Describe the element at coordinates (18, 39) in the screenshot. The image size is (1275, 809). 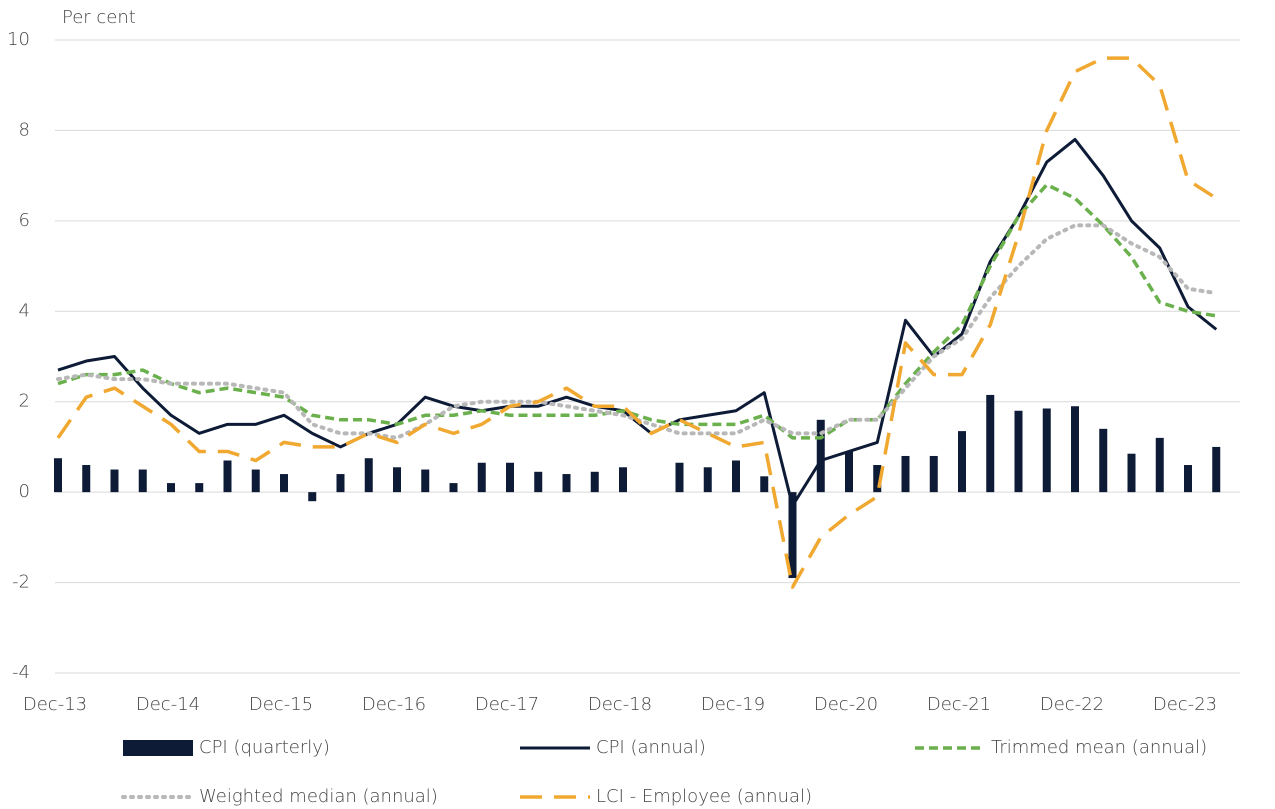
I see `y-tick-label: 10` at that location.